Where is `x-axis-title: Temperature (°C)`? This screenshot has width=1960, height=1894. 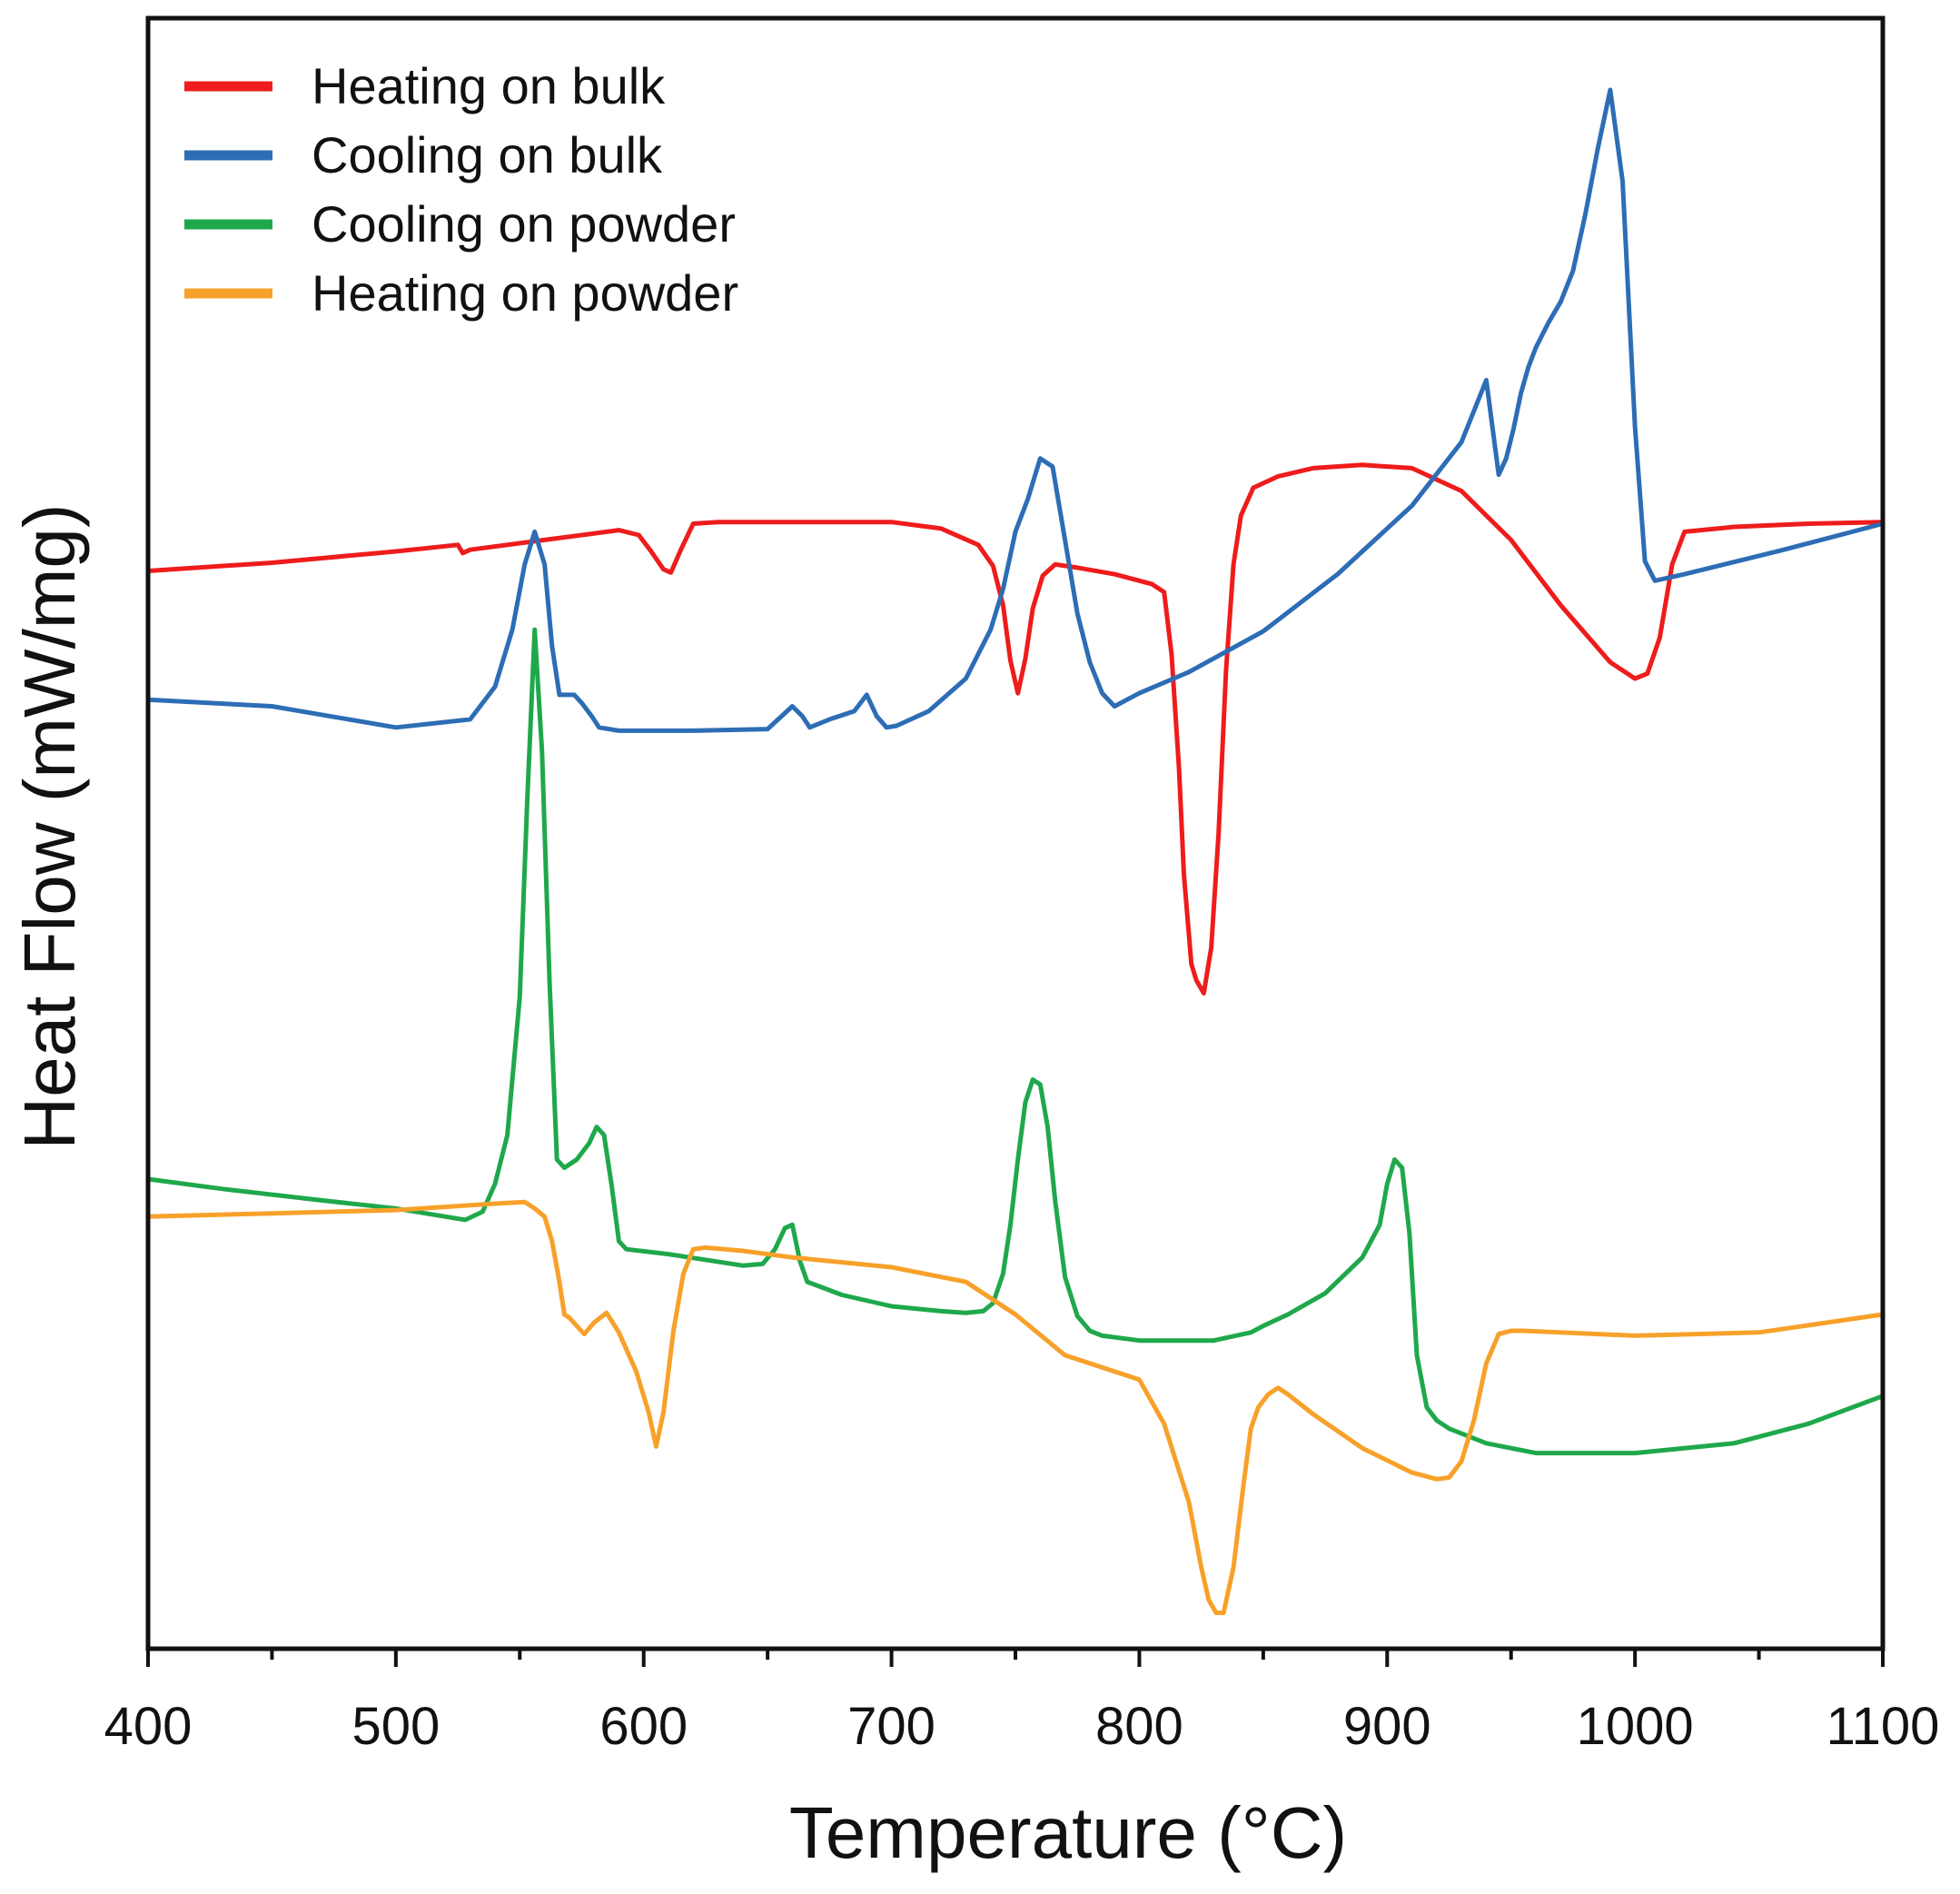 x-axis-title: Temperature (°C) is located at coordinates (1068, 1832).